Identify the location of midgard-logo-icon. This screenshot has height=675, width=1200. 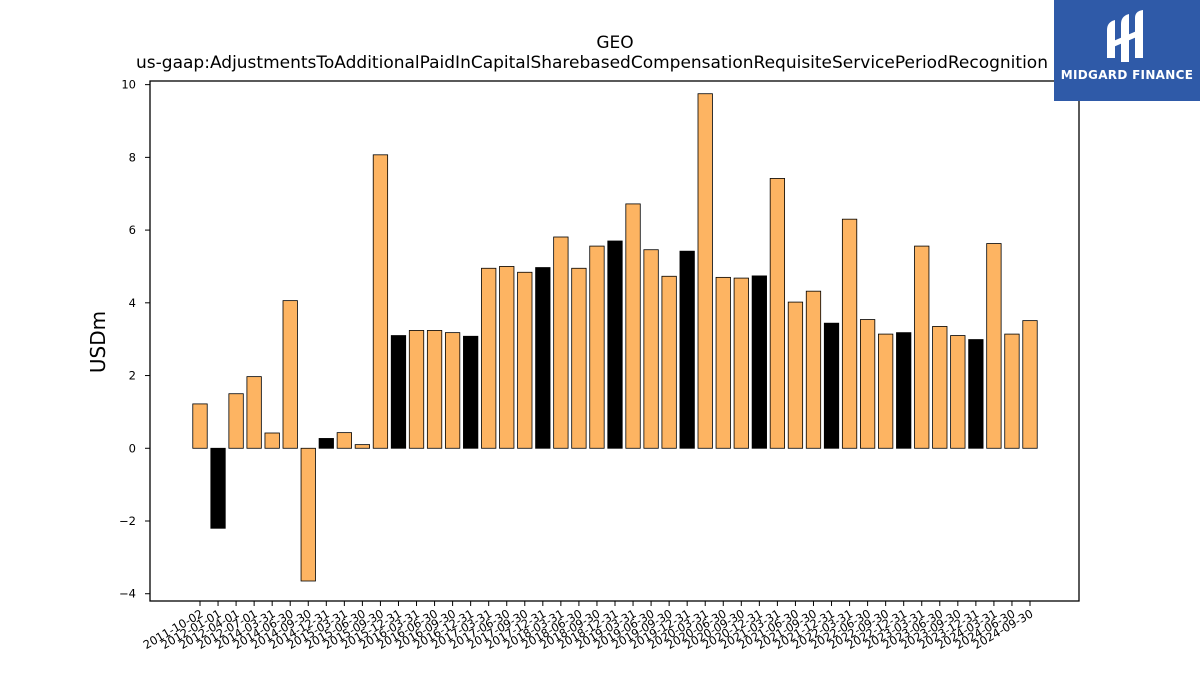
(1125, 36).